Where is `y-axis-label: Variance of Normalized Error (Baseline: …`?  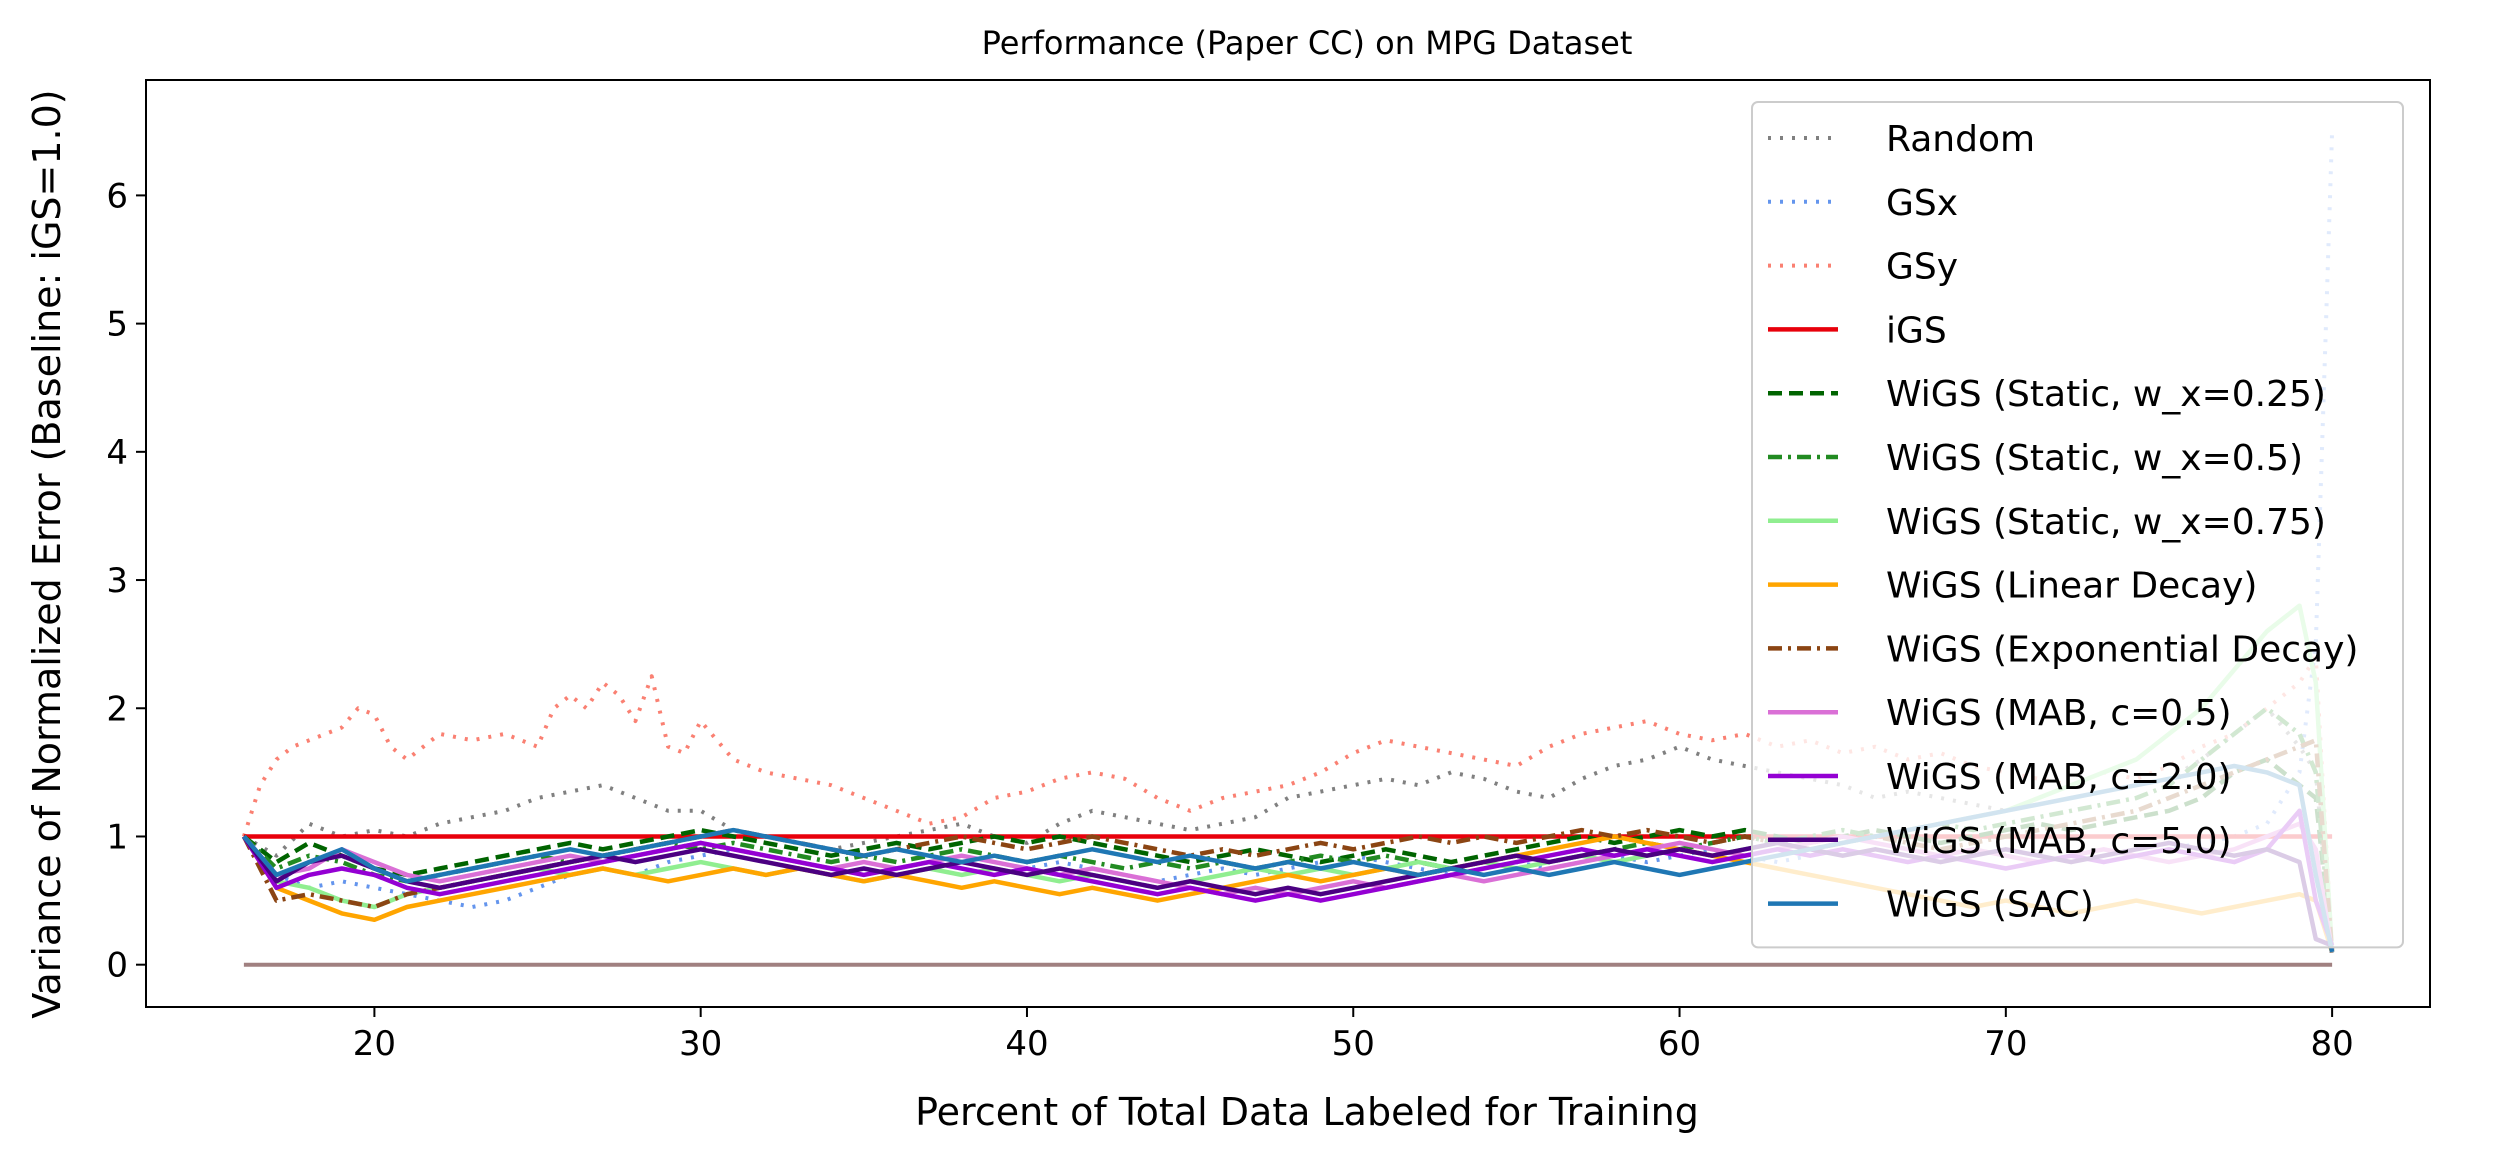
y-axis-label: Variance of Normalized Error (Baseline: … is located at coordinates (47, 553).